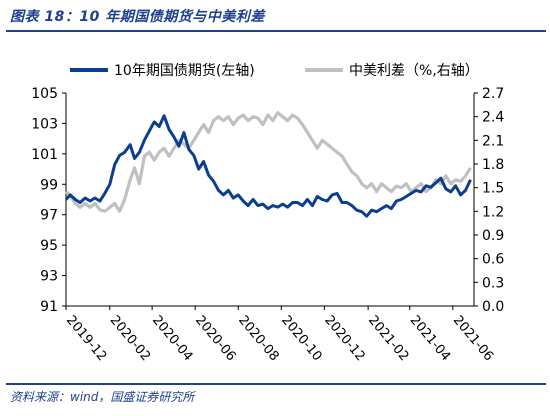 Image resolution: width=550 pixels, height=416 pixels. What do you see at coordinates (414, 71) in the screenshot?
I see `legend-label: 中美利差（%,右轴）` at bounding box center [414, 71].